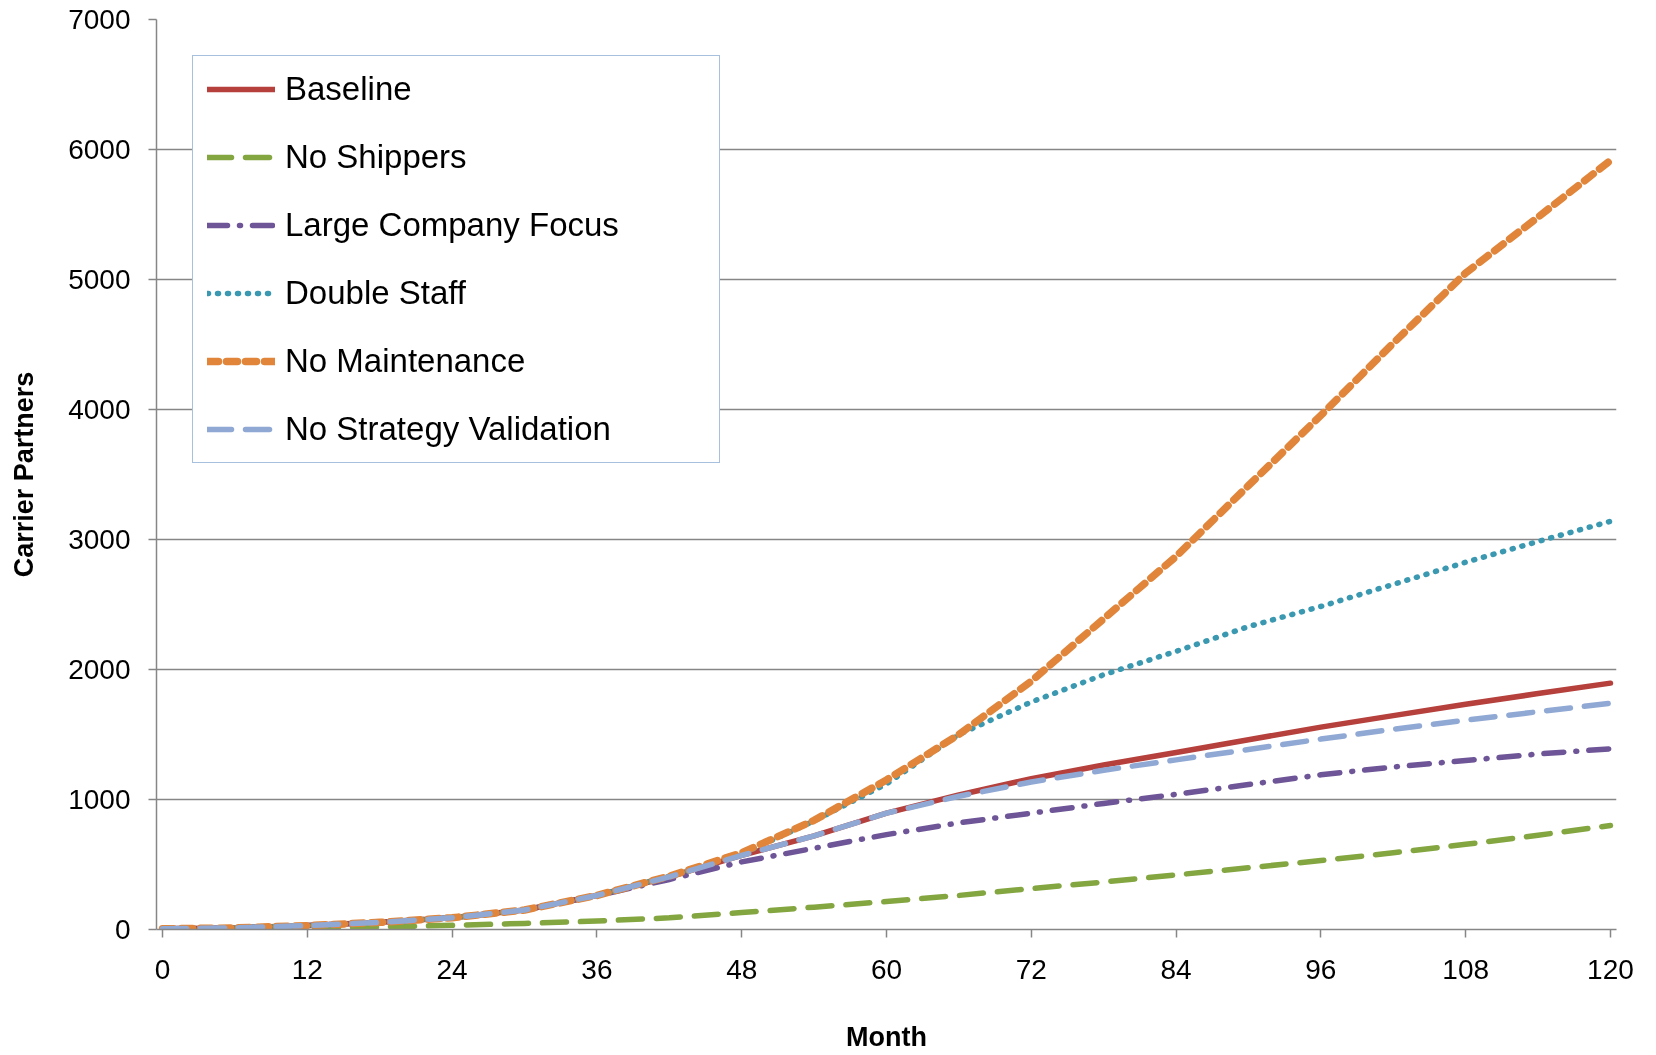 This screenshot has width=1656, height=1055. Describe the element at coordinates (99, 149) in the screenshot. I see `y-tick-label: 6000` at that location.